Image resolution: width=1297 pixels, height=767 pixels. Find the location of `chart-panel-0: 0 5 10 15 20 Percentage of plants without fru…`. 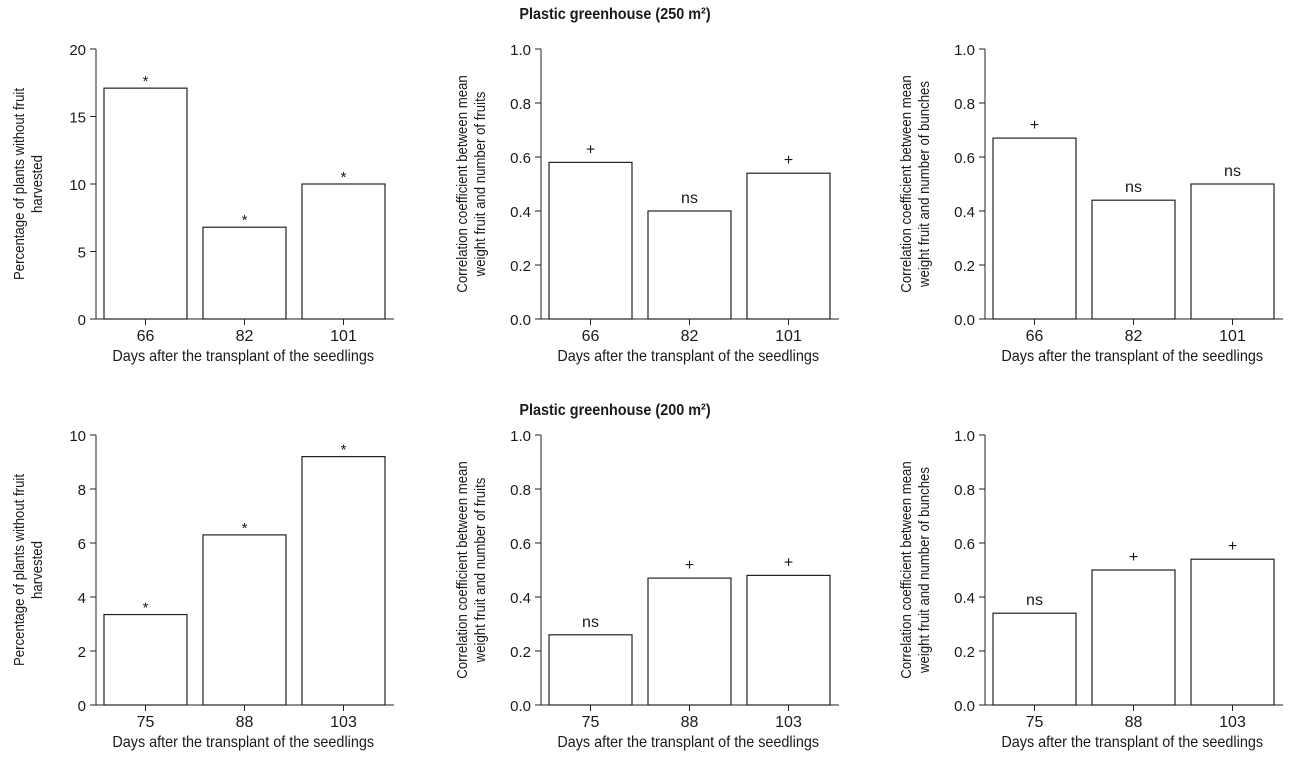

chart-panel-0: 0 5 10 15 20 Percentage of plants without fru… is located at coordinates (202, 203).